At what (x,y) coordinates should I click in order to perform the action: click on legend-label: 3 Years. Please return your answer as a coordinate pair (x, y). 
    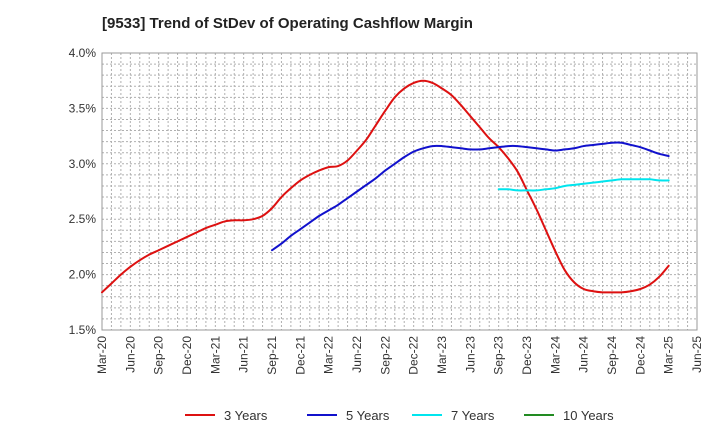
    Looking at the image, I should click on (246, 415).